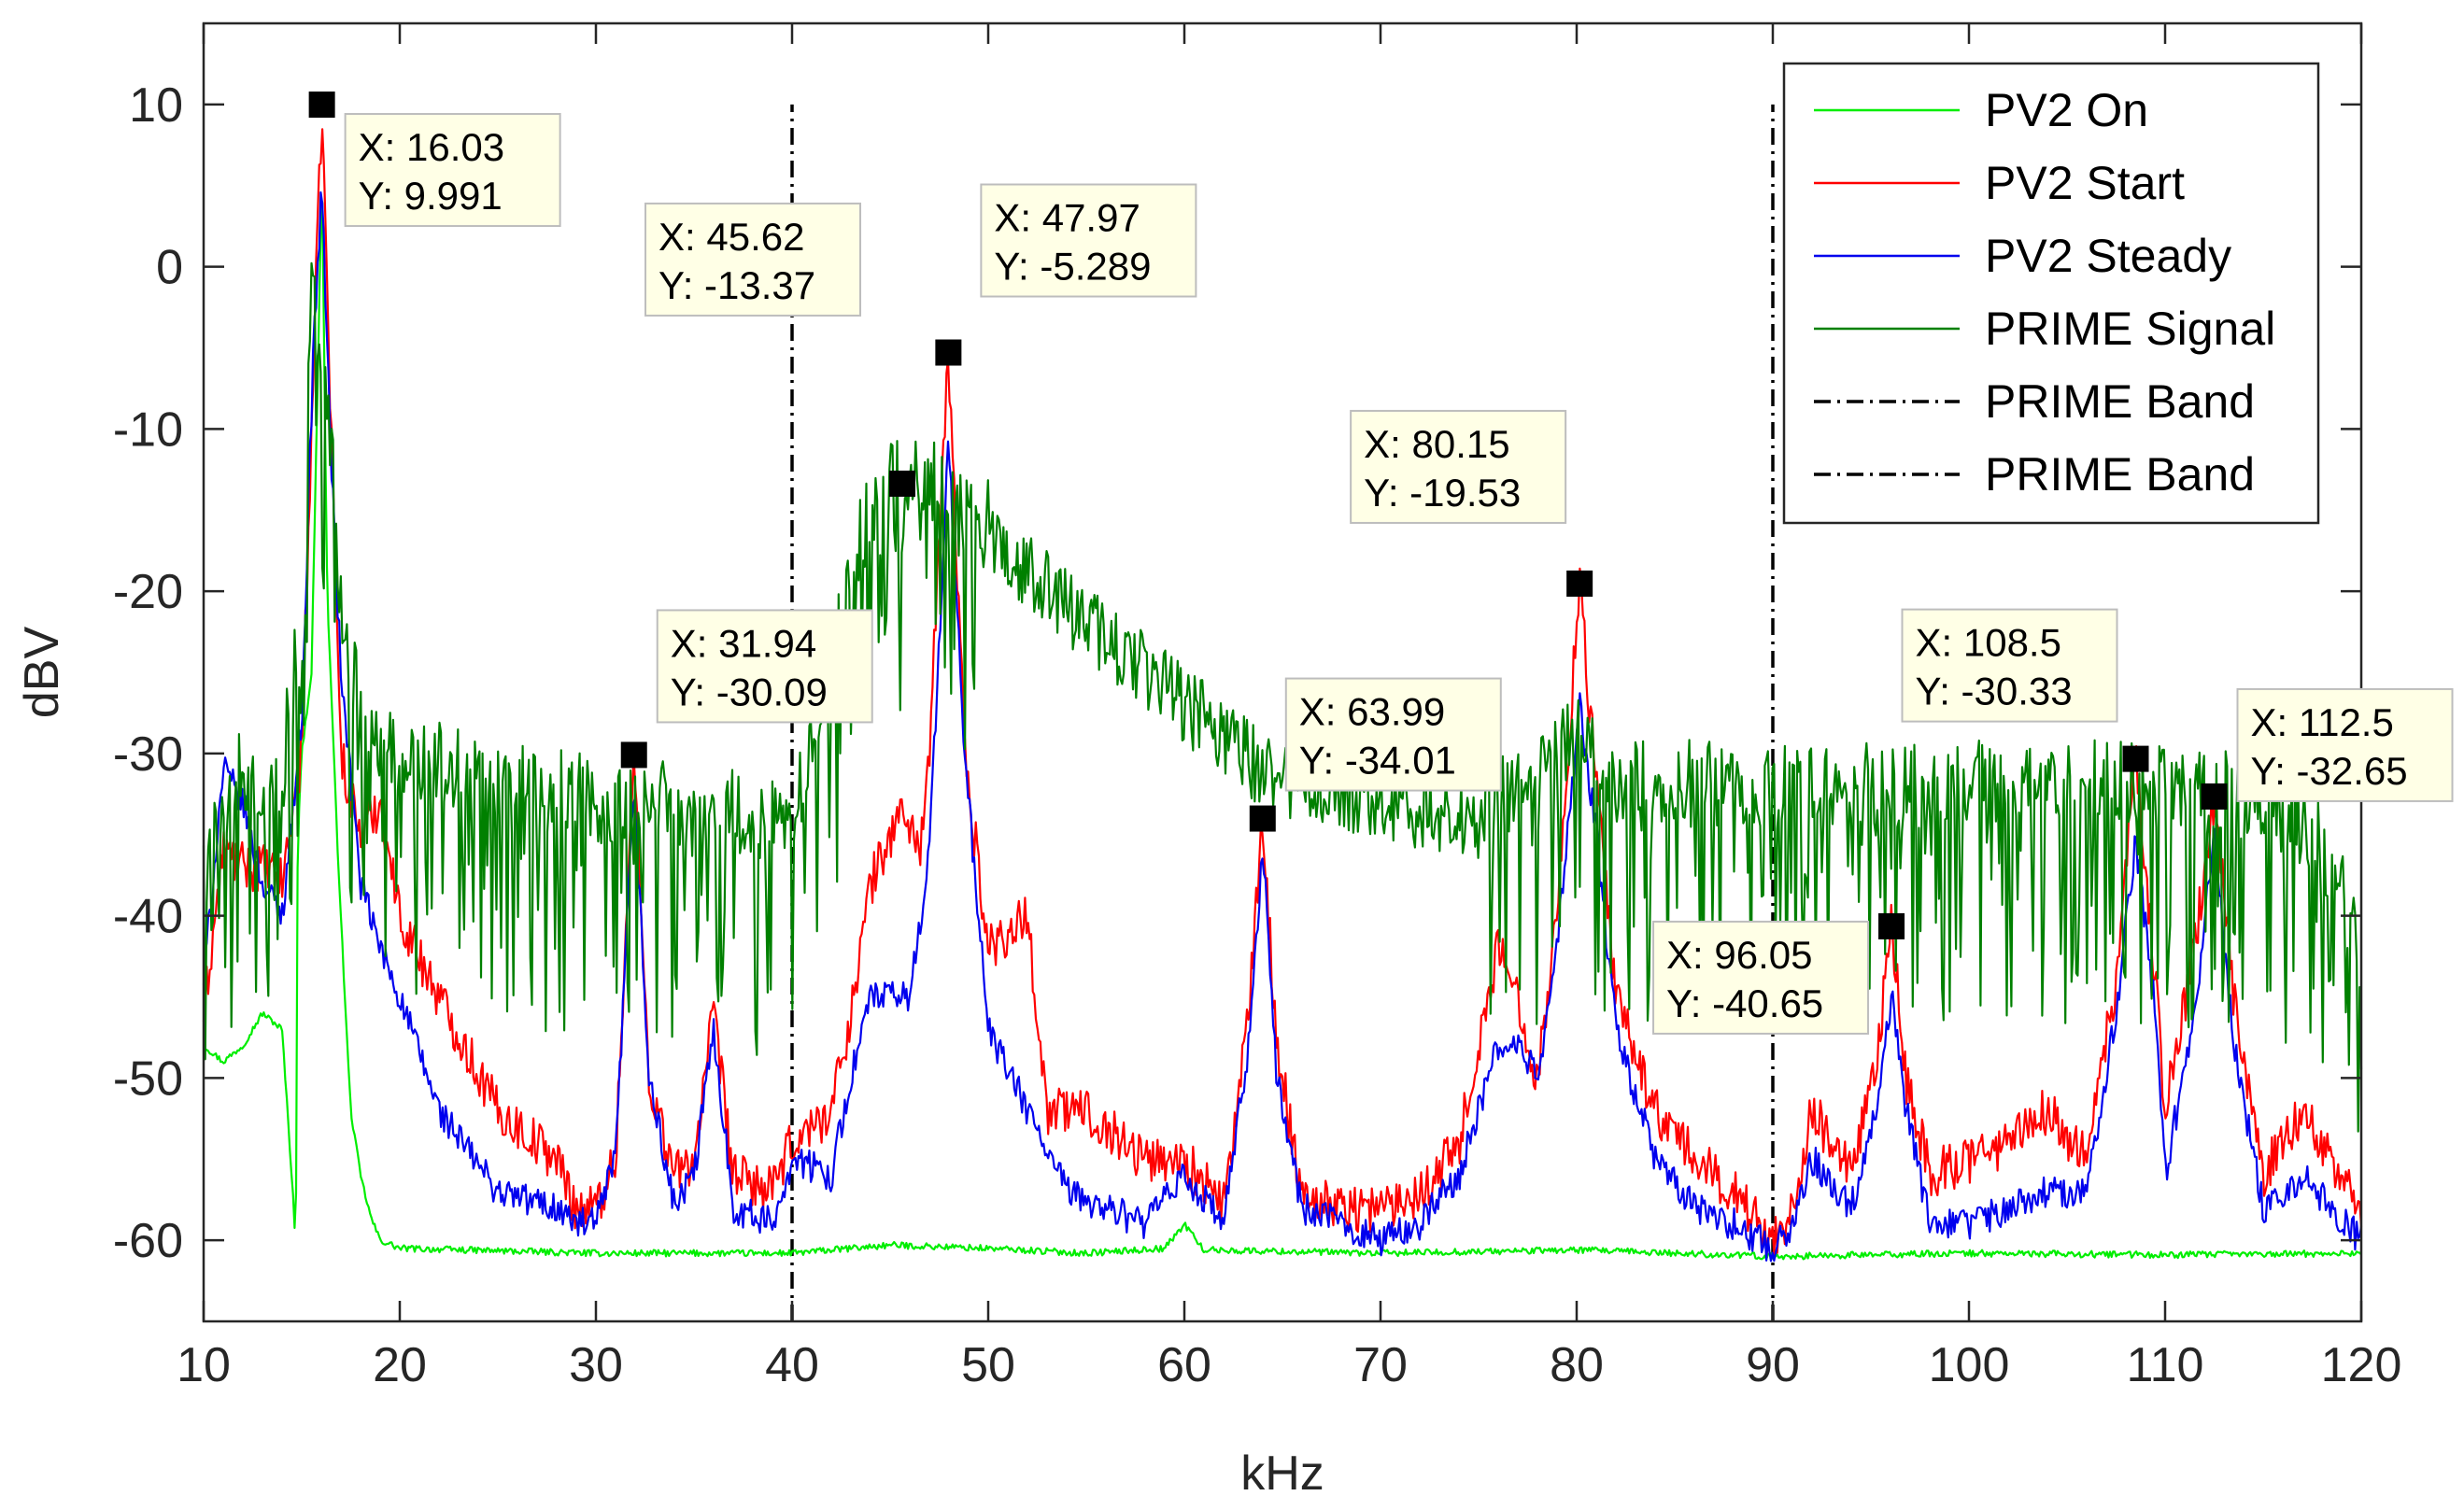 This screenshot has width=2464, height=1510. I want to click on datatip-y-label-8: Y: -40.65, so click(1745, 1003).